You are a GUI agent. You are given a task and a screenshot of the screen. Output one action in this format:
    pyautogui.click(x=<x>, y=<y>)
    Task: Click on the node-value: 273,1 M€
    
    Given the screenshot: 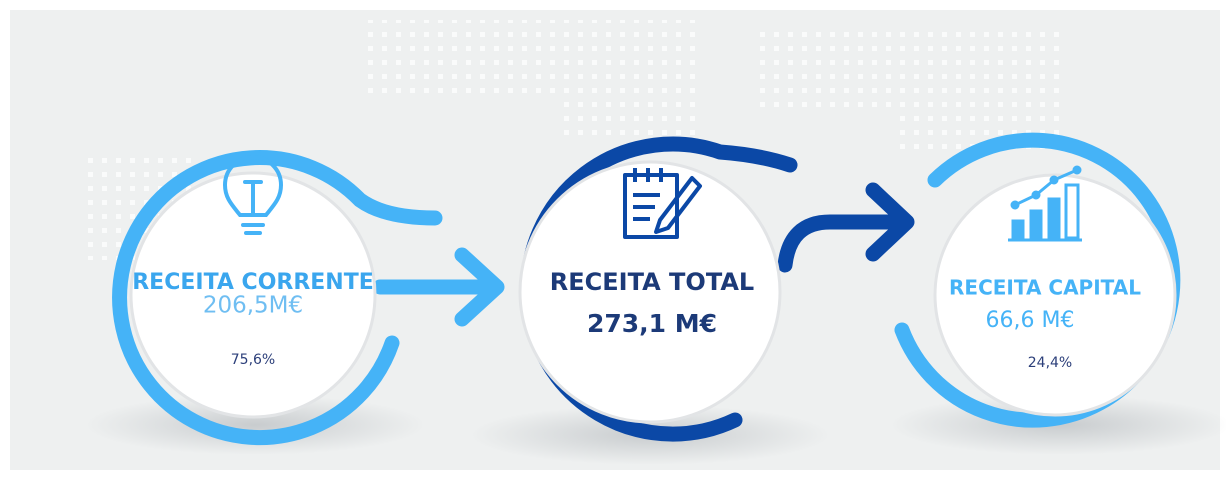 What is the action you would take?
    pyautogui.click(x=652, y=323)
    